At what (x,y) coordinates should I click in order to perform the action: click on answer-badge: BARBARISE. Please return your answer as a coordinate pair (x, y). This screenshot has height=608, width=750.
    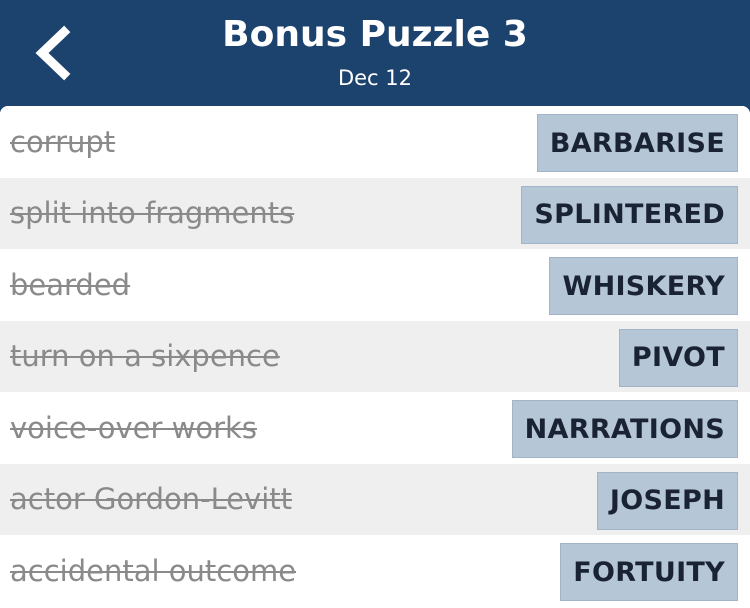
    Looking at the image, I should click on (637, 143).